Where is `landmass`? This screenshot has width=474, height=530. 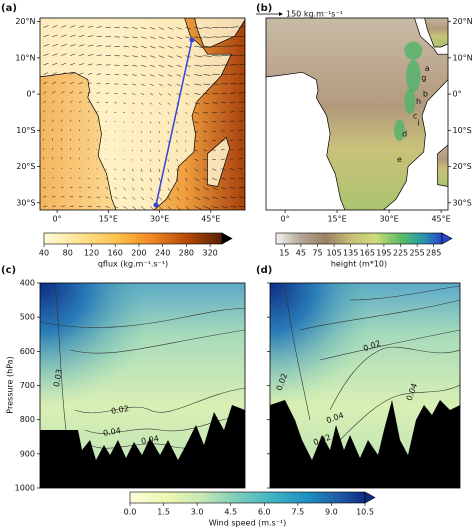 landmass is located at coordinates (442, 165).